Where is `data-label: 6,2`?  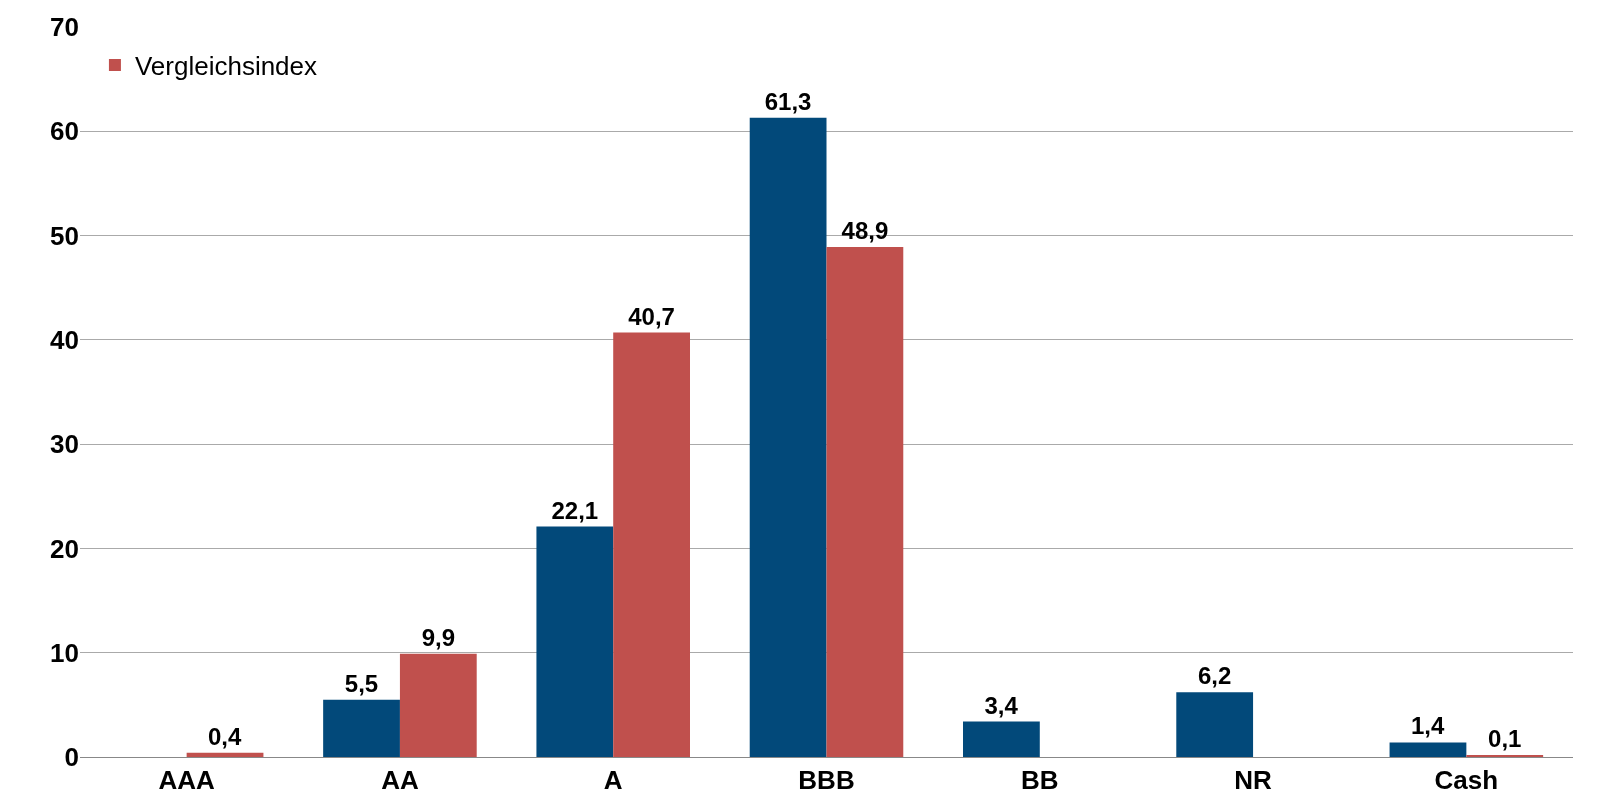
data-label: 6,2 is located at coordinates (1214, 676).